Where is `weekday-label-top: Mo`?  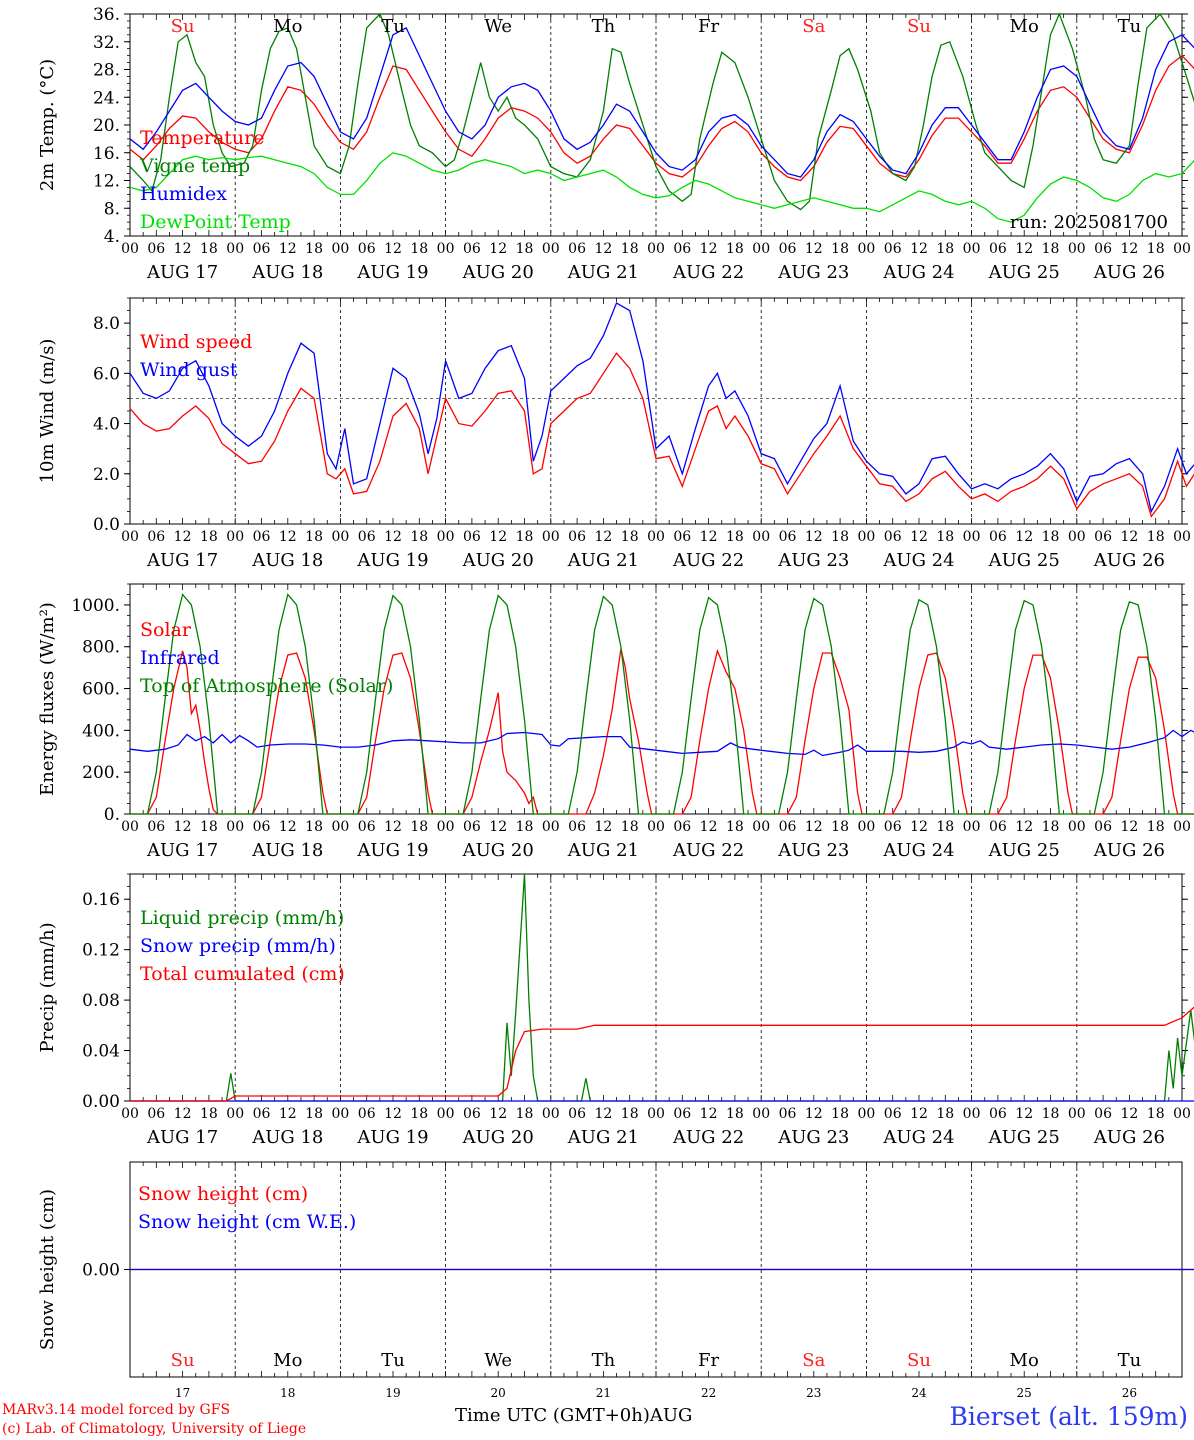
weekday-label-top: Mo is located at coordinates (287, 26).